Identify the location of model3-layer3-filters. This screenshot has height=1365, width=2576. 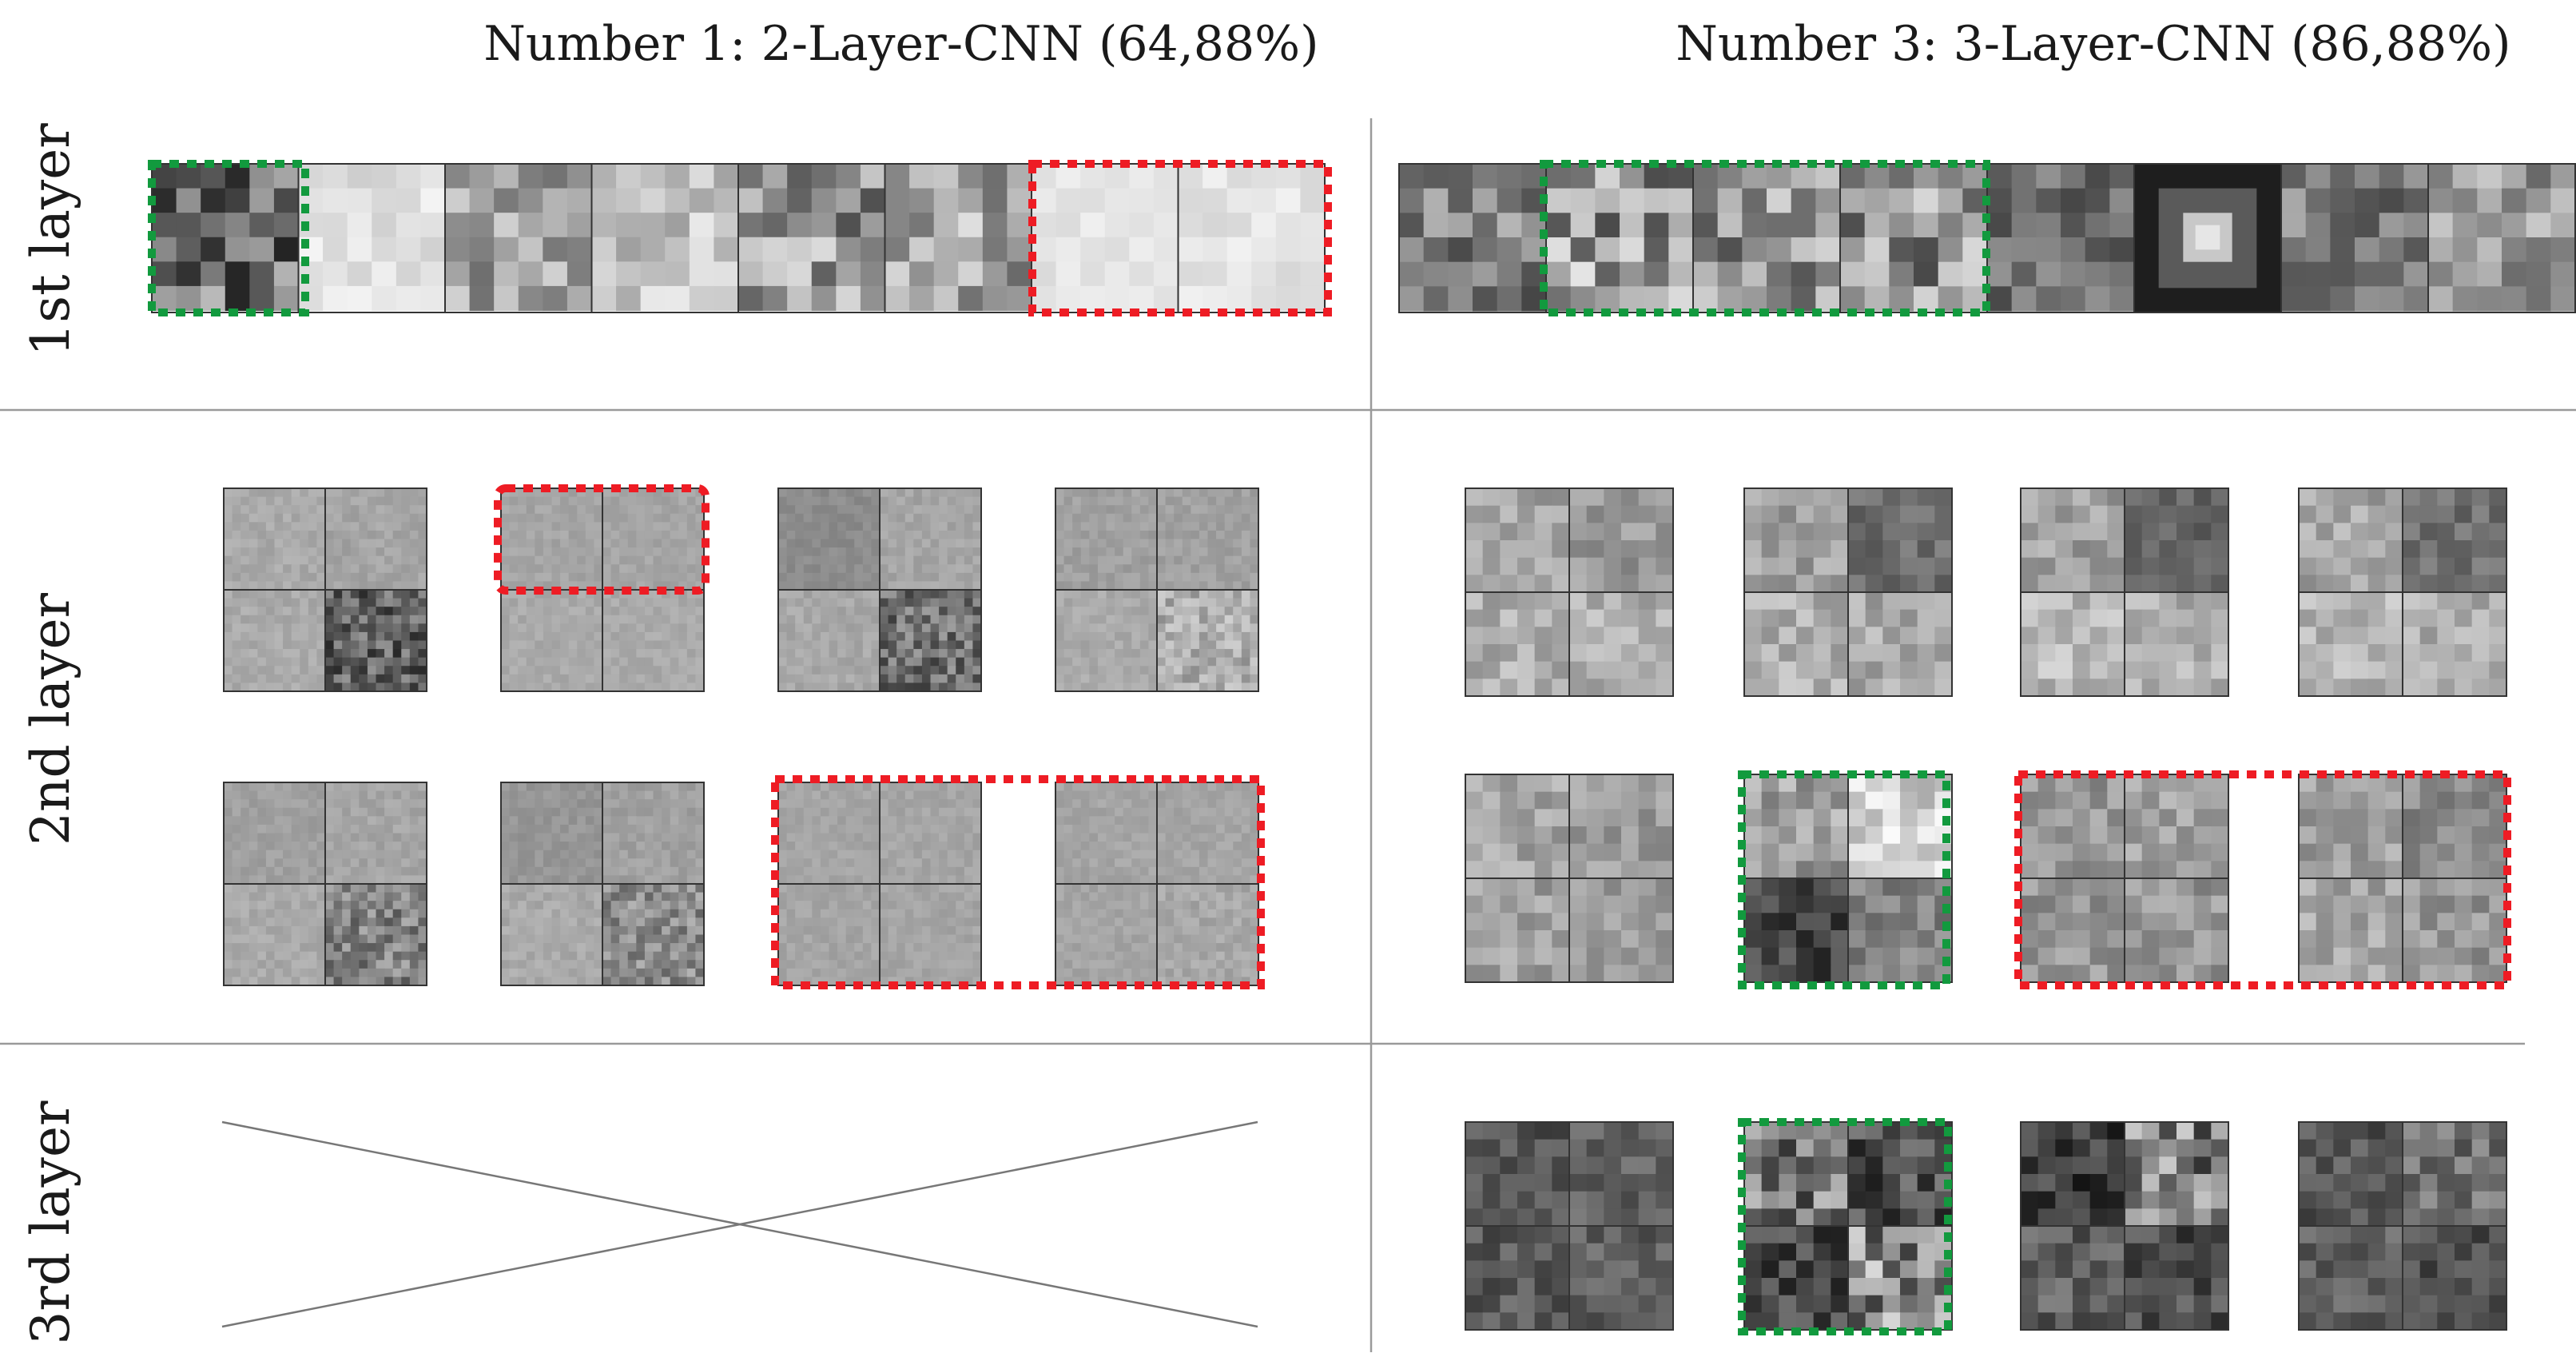
(1986, 1226).